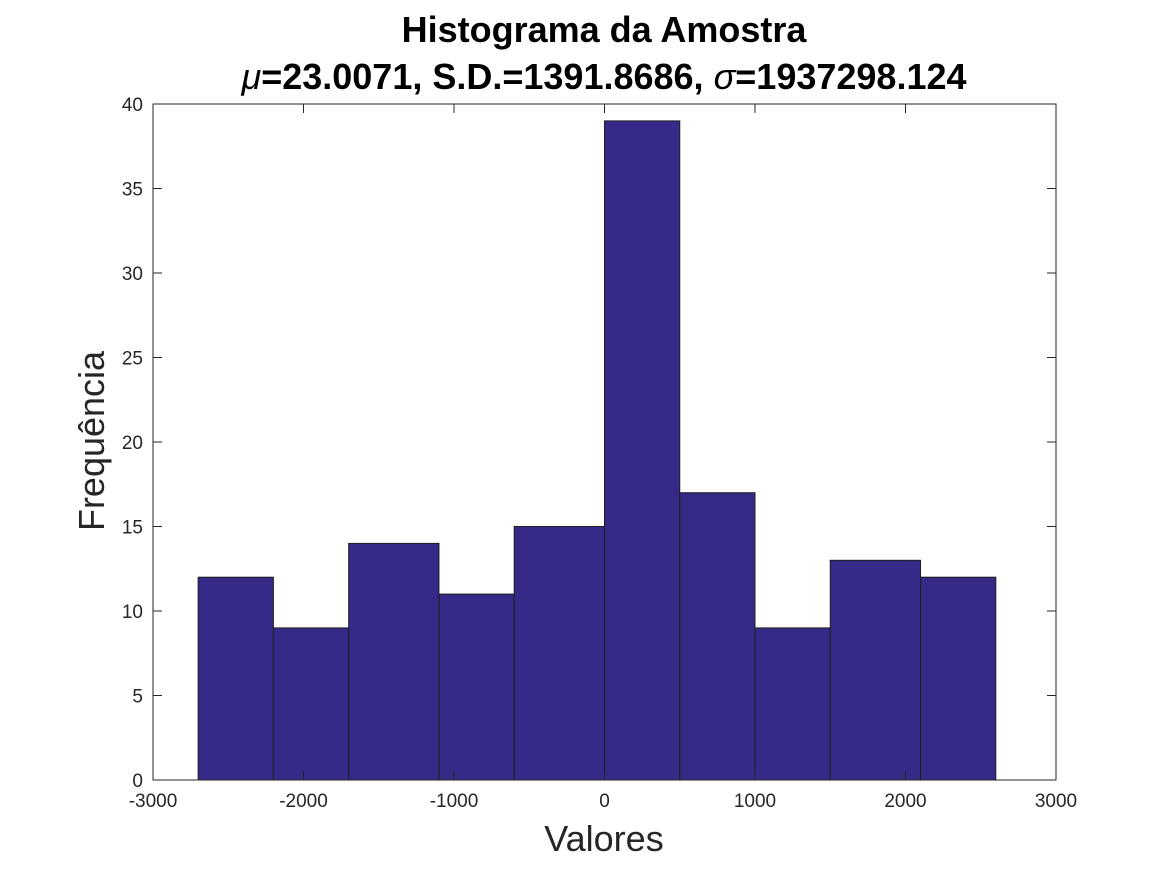  Describe the element at coordinates (91, 440) in the screenshot. I see `y-axis-label: Frequência` at that location.